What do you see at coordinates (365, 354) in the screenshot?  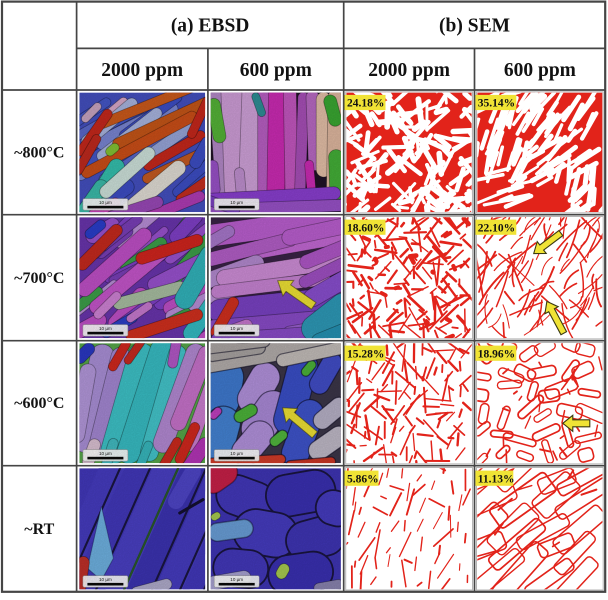 I see `svg-text: 15.28%` at bounding box center [365, 354].